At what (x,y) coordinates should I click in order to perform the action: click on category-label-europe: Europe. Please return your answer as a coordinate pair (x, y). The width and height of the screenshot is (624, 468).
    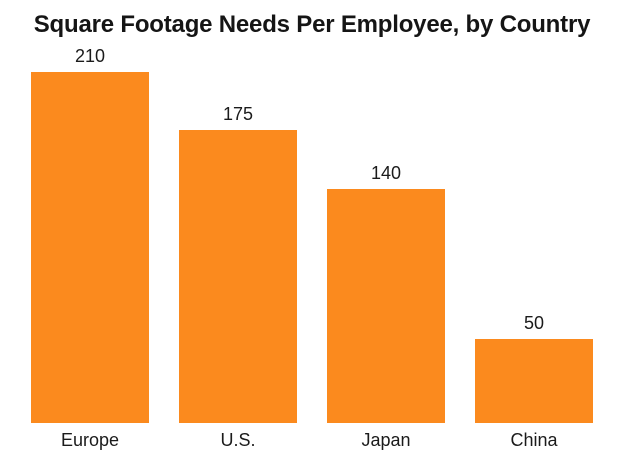
    Looking at the image, I should click on (90, 440).